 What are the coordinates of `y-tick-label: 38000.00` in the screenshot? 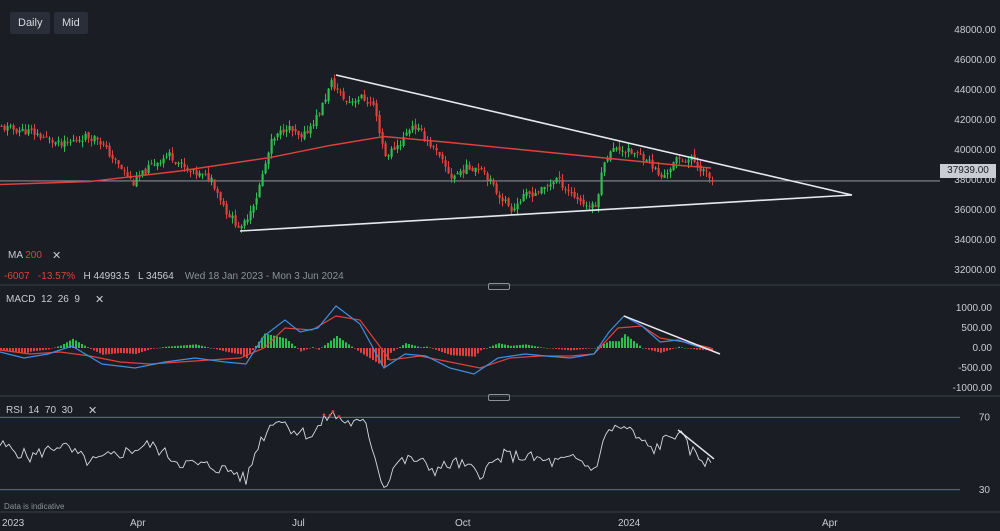 It's located at (975, 180).